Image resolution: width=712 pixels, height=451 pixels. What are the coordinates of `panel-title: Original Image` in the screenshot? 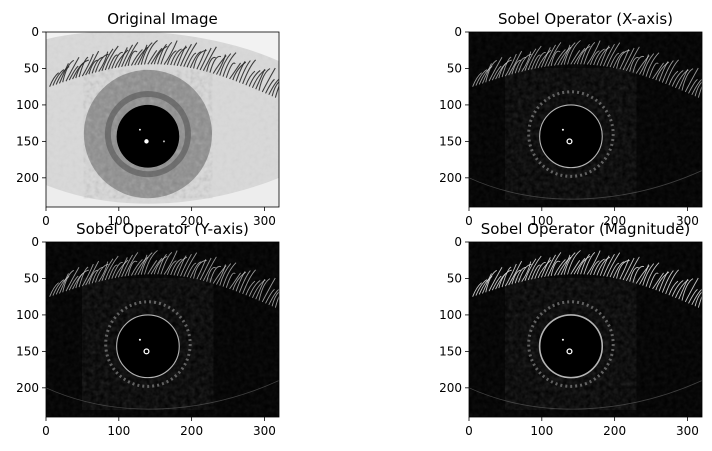 It's located at (162, 19).